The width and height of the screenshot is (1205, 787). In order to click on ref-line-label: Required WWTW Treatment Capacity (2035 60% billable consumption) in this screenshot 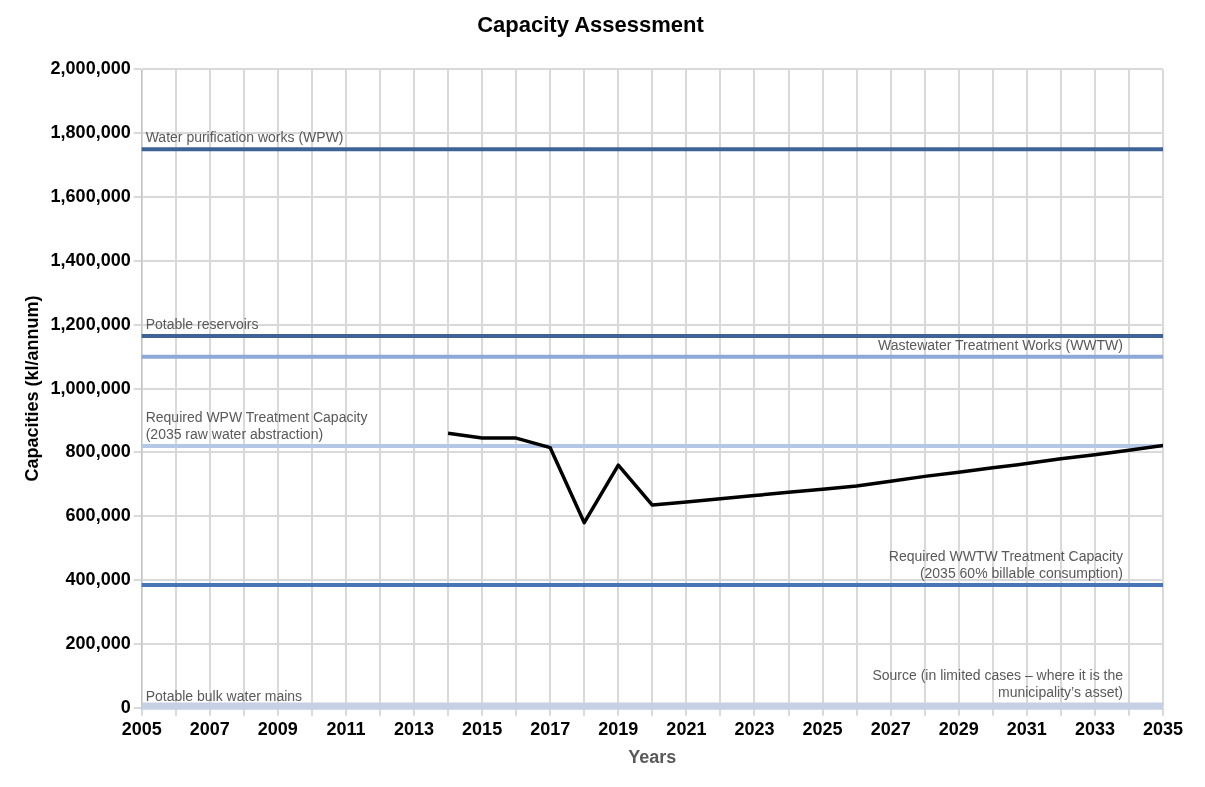, I will do `click(1005, 564)`.